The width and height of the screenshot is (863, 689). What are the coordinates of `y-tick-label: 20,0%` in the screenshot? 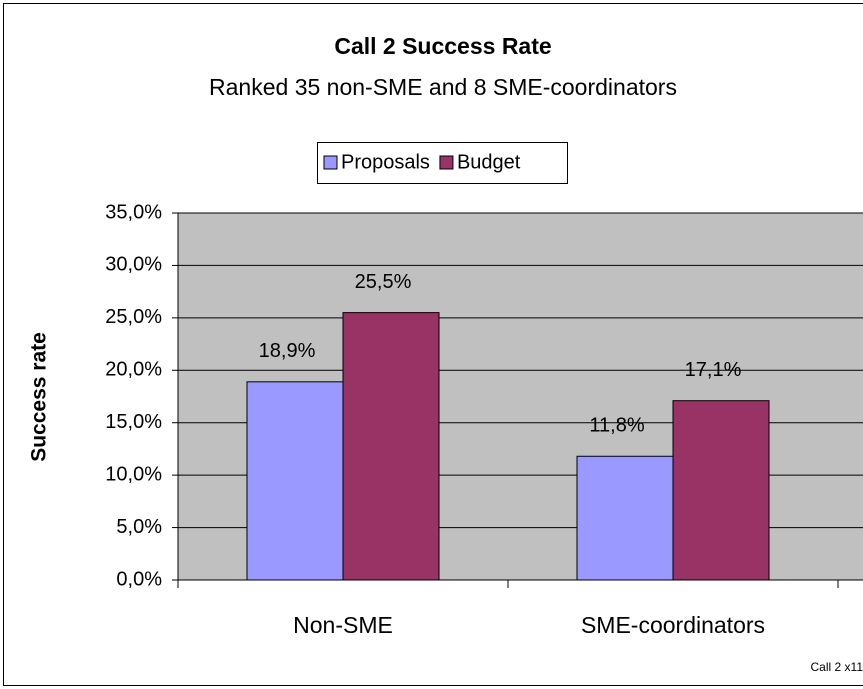 It's located at (133, 370).